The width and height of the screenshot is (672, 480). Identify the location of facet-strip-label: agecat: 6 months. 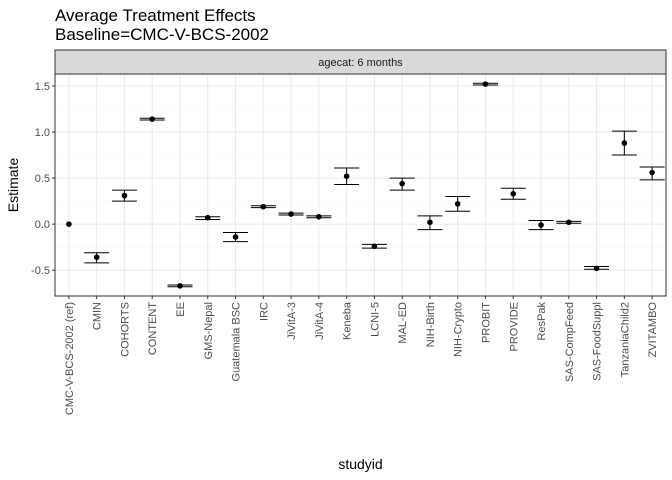
(360, 63).